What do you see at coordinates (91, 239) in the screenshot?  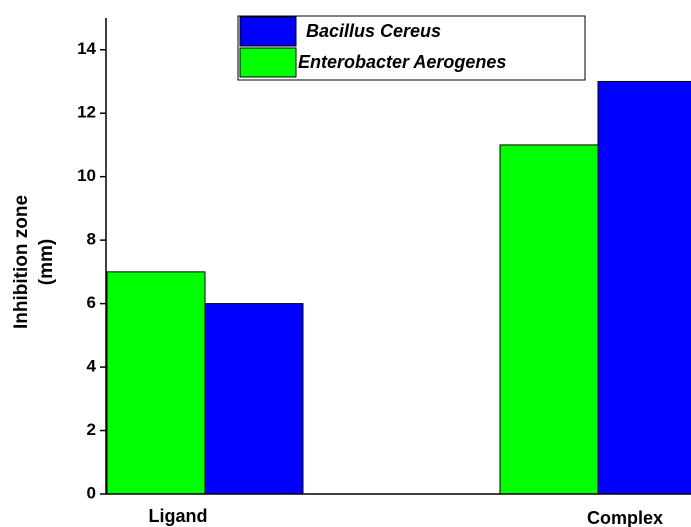 I see `y-tick-label: 8` at bounding box center [91, 239].